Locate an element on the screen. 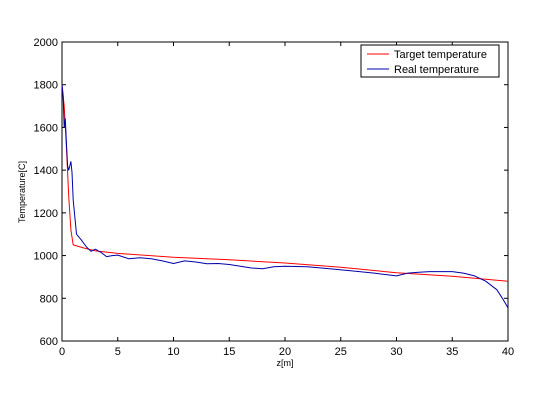 This screenshot has width=545, height=410. y-tick-label: 1200 is located at coordinates (46, 214).